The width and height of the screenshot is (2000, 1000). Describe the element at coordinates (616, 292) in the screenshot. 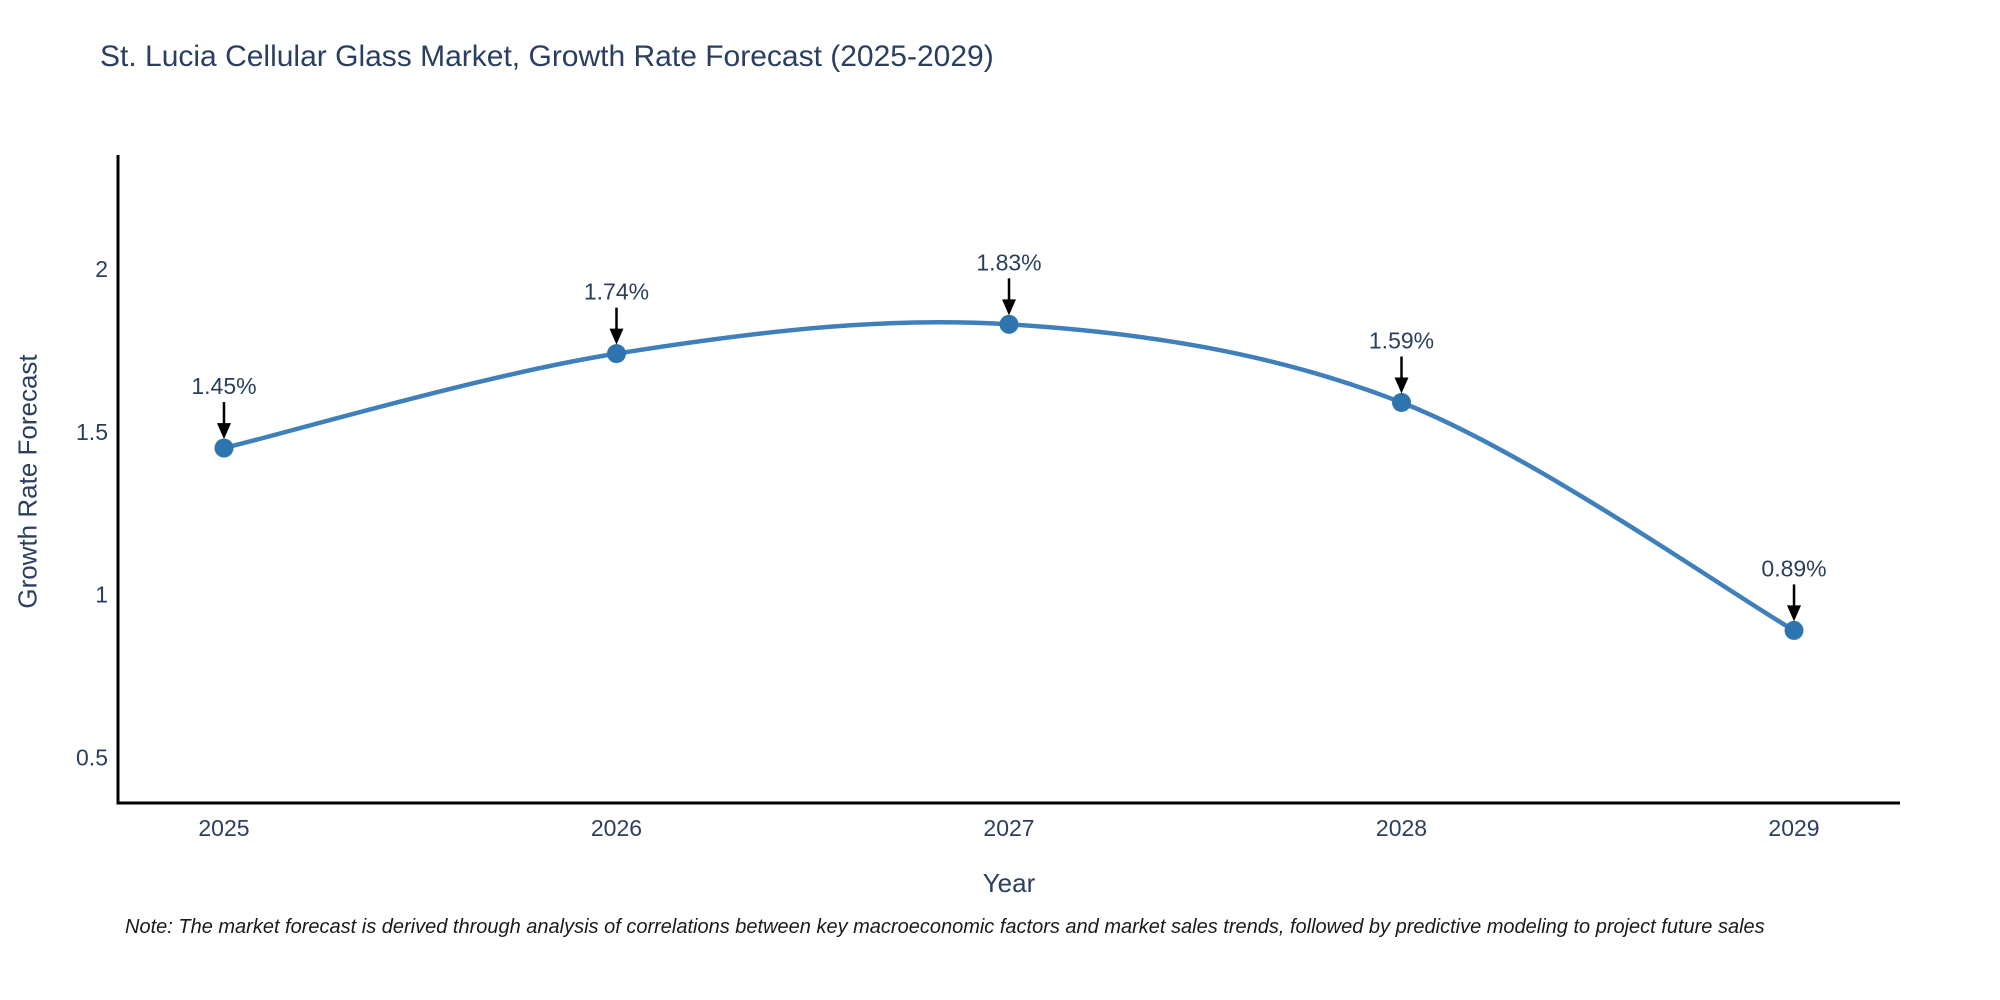

I see `data-point-label: 1.74%` at that location.